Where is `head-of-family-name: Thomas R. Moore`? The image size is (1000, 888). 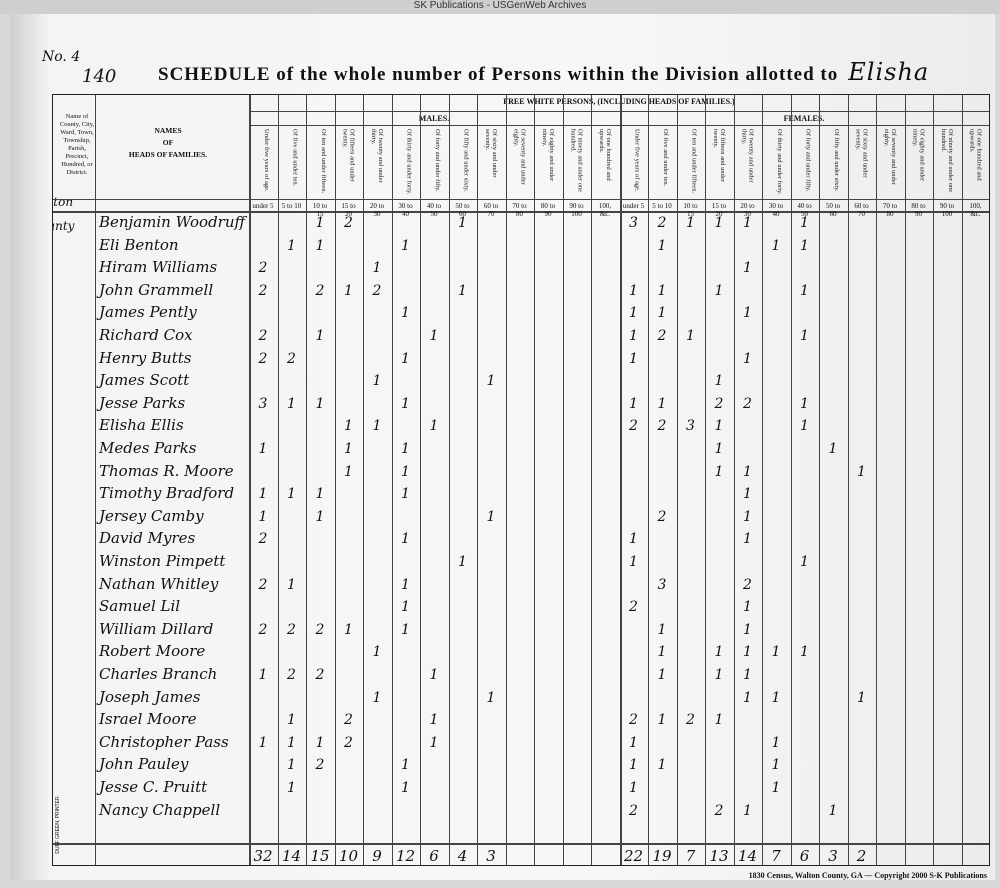 head-of-family-name: Thomas R. Moore is located at coordinates (166, 470).